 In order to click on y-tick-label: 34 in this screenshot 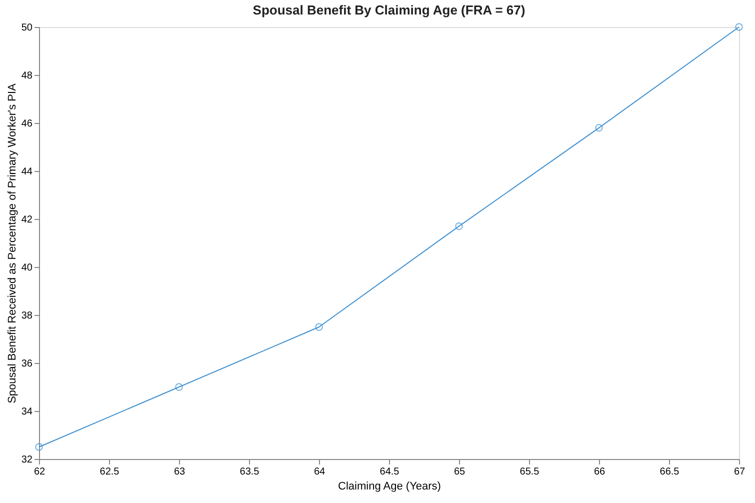, I will do `click(27, 412)`.